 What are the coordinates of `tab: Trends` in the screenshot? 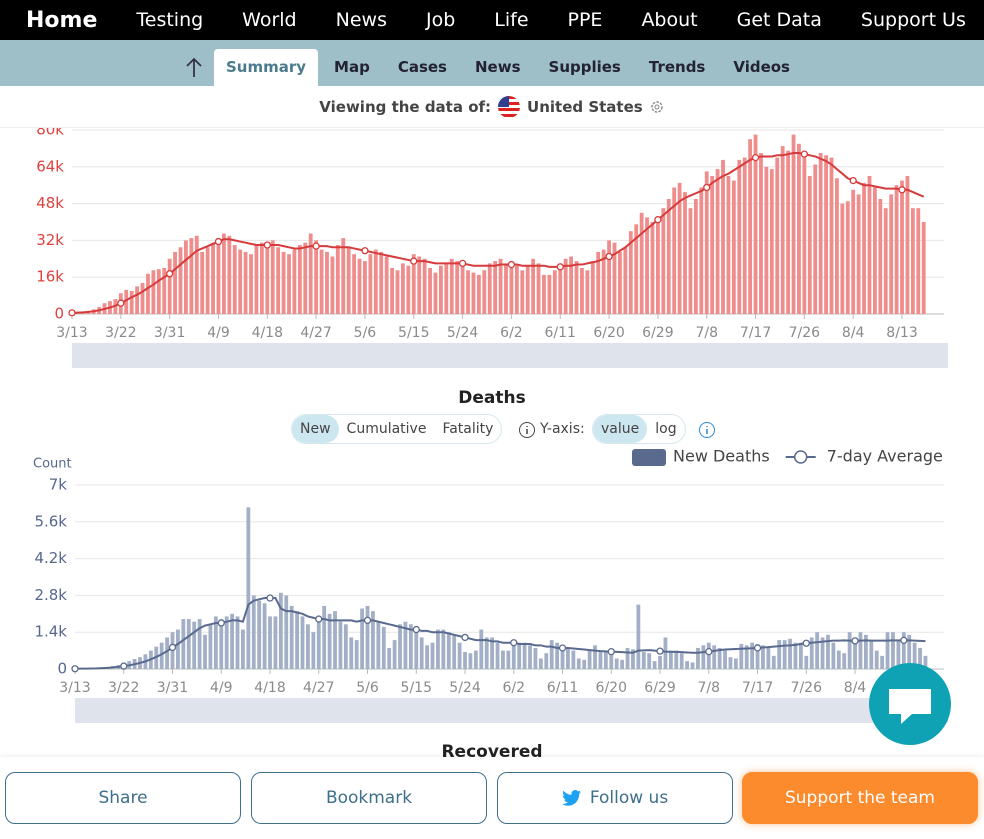 It's located at (677, 67).